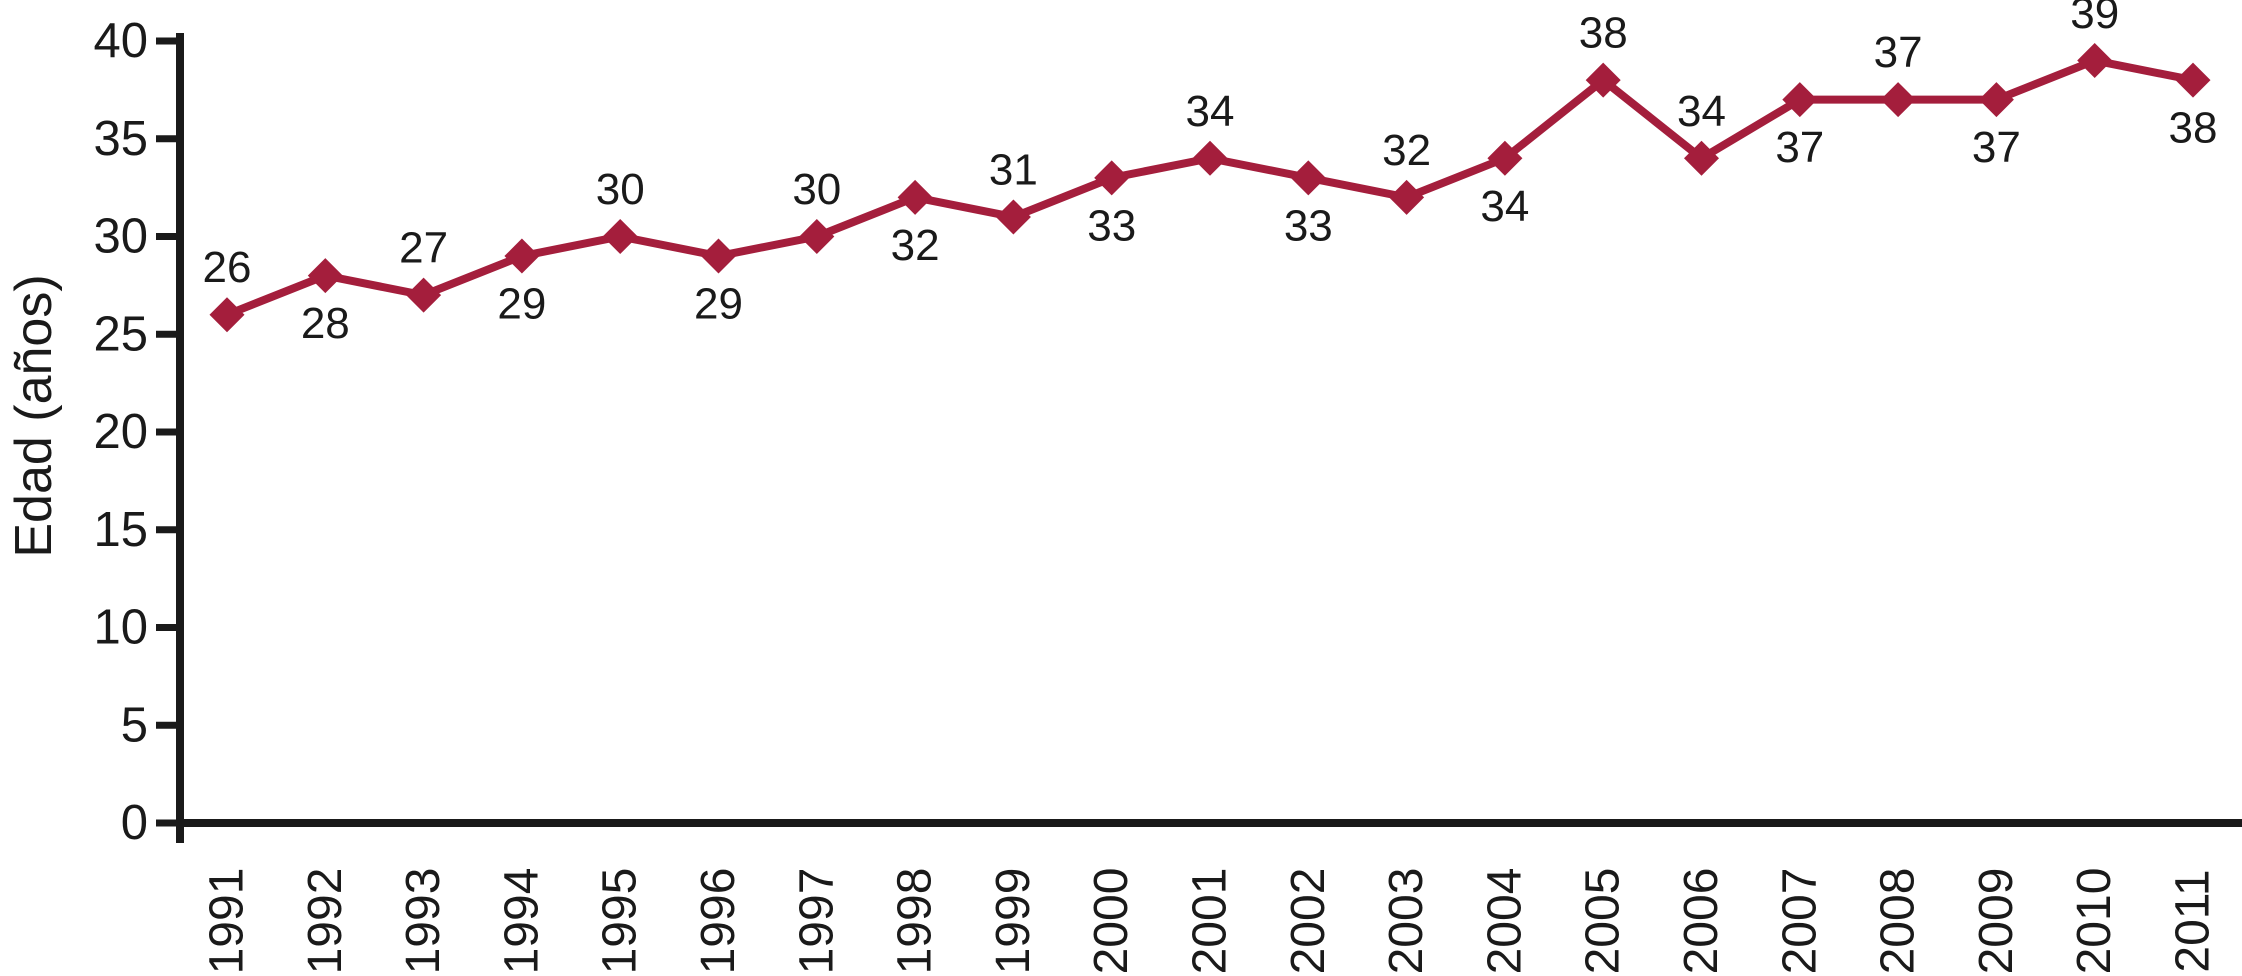  What do you see at coordinates (1111, 921) in the screenshot?
I see `x-tick-label: 2000` at bounding box center [1111, 921].